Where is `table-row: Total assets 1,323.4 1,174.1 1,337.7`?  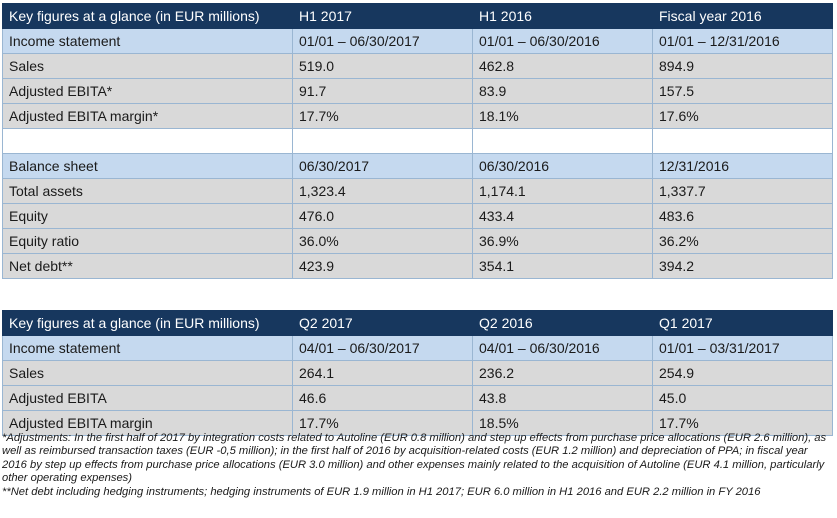 table-row: Total assets 1,323.4 1,174.1 1,337.7 is located at coordinates (417, 191).